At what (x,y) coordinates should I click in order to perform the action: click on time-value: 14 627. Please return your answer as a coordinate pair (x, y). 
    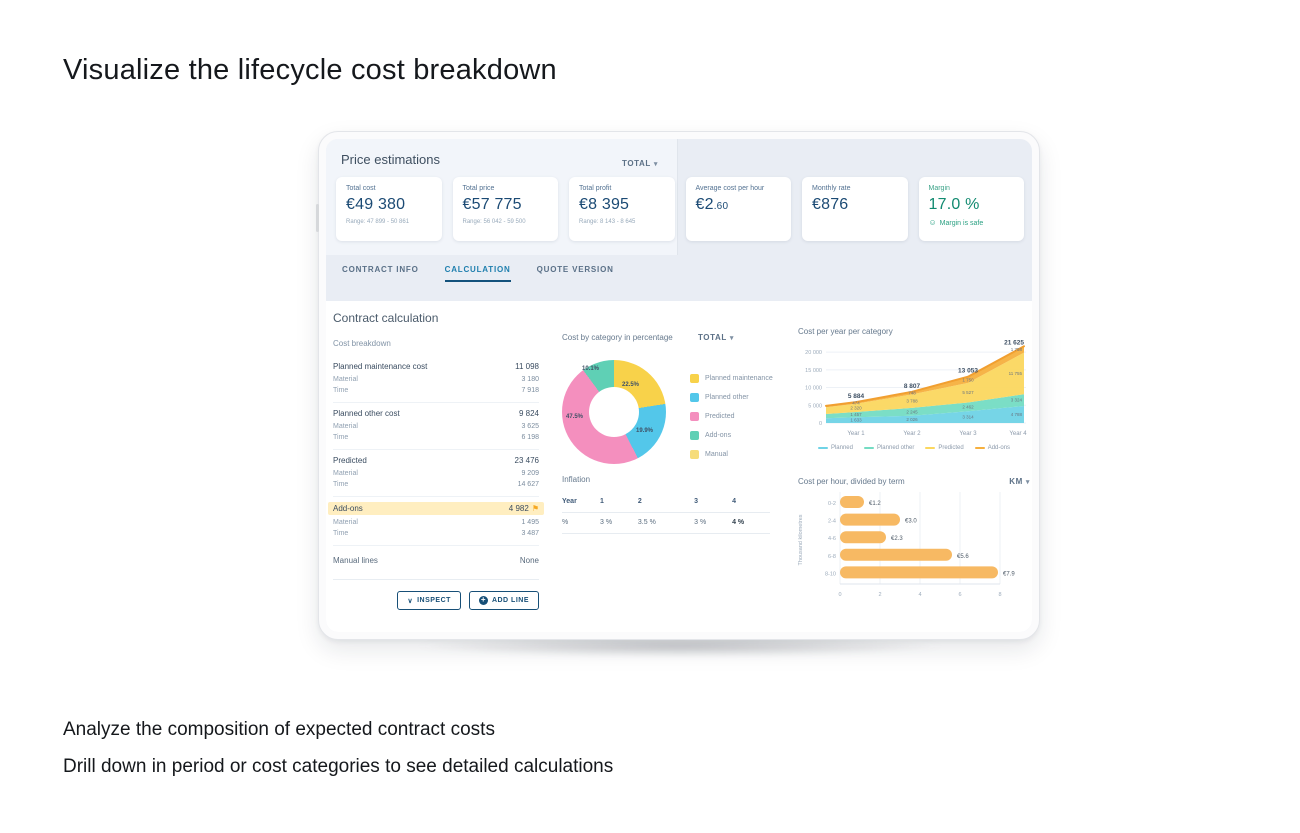
    Looking at the image, I should click on (528, 484).